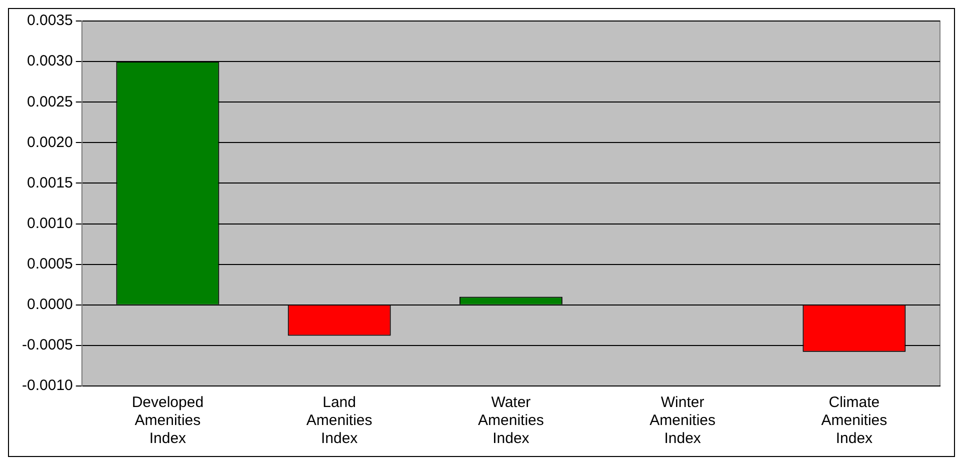  What do you see at coordinates (47, 385) in the screenshot?
I see `y-tick-label: -0.0010` at bounding box center [47, 385].